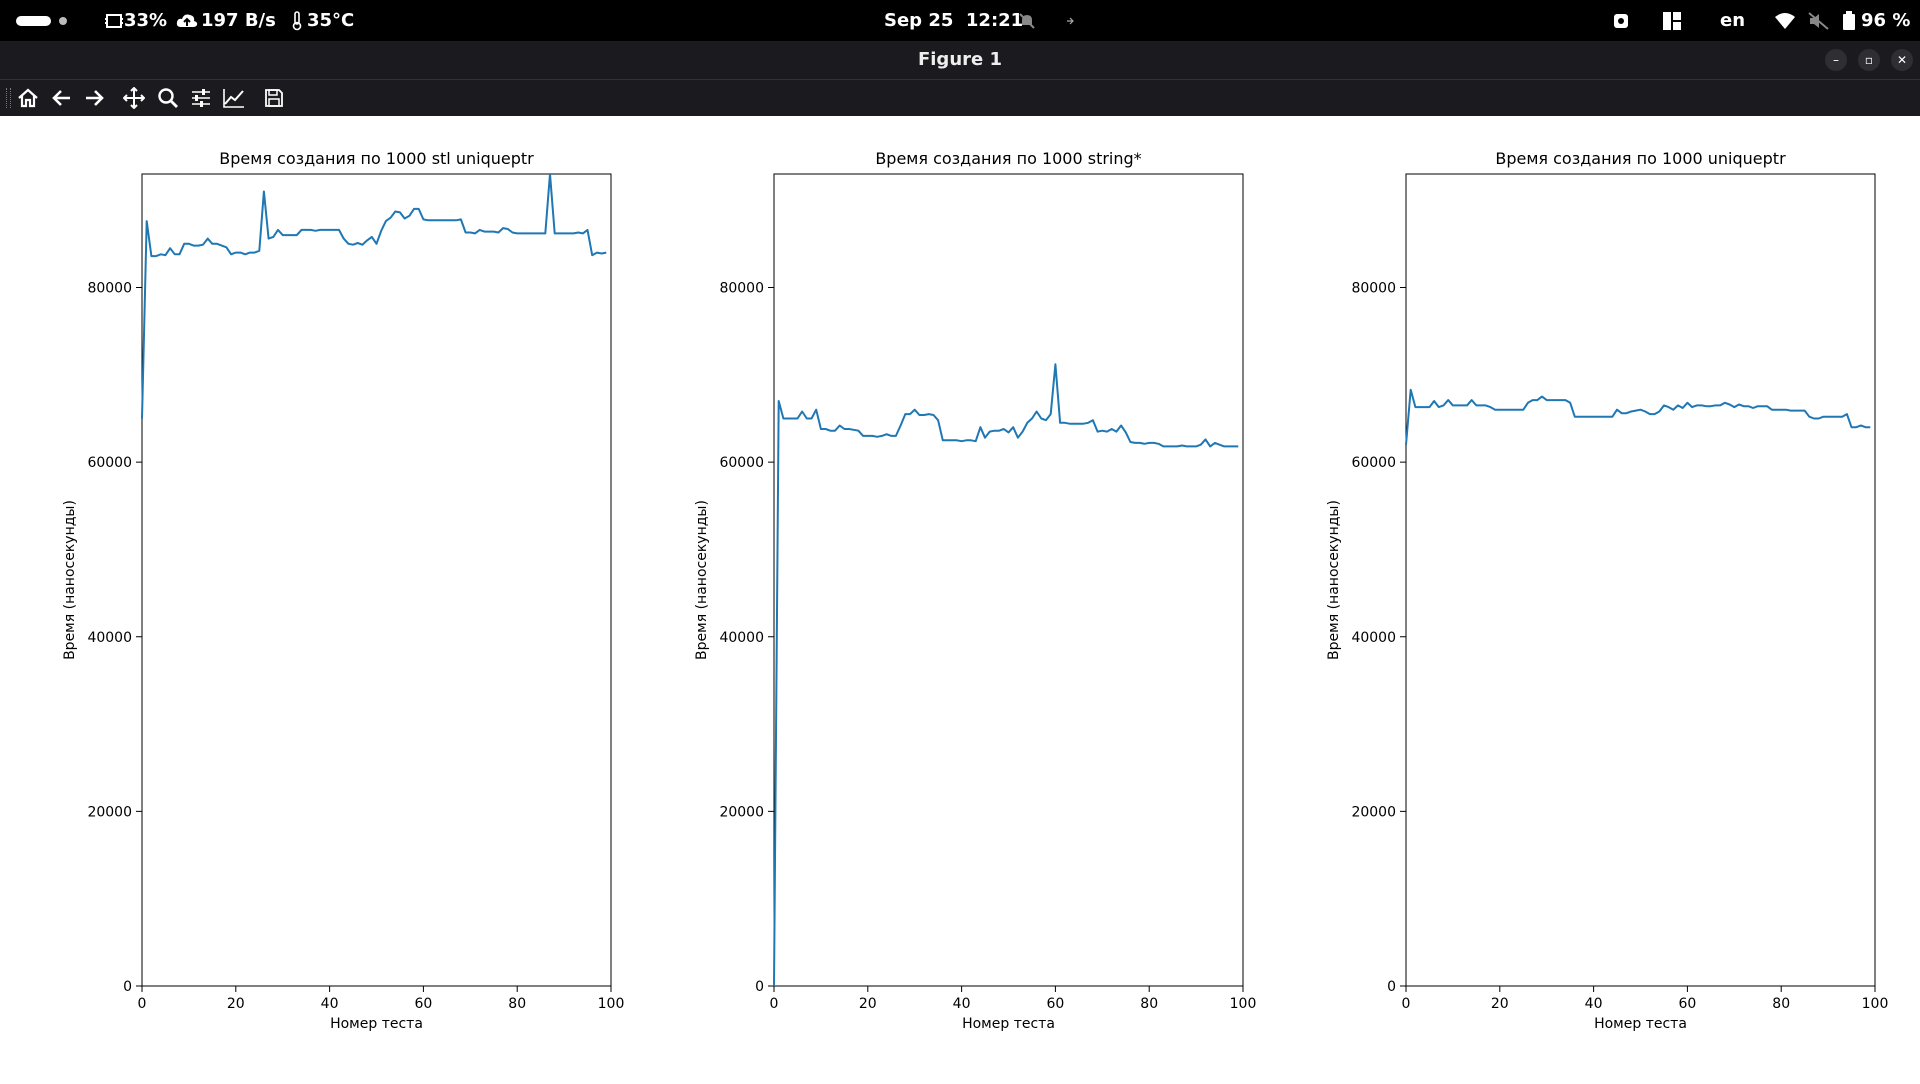 This screenshot has height=1084, width=1920. I want to click on x-tick-label: 60, so click(1055, 1004).